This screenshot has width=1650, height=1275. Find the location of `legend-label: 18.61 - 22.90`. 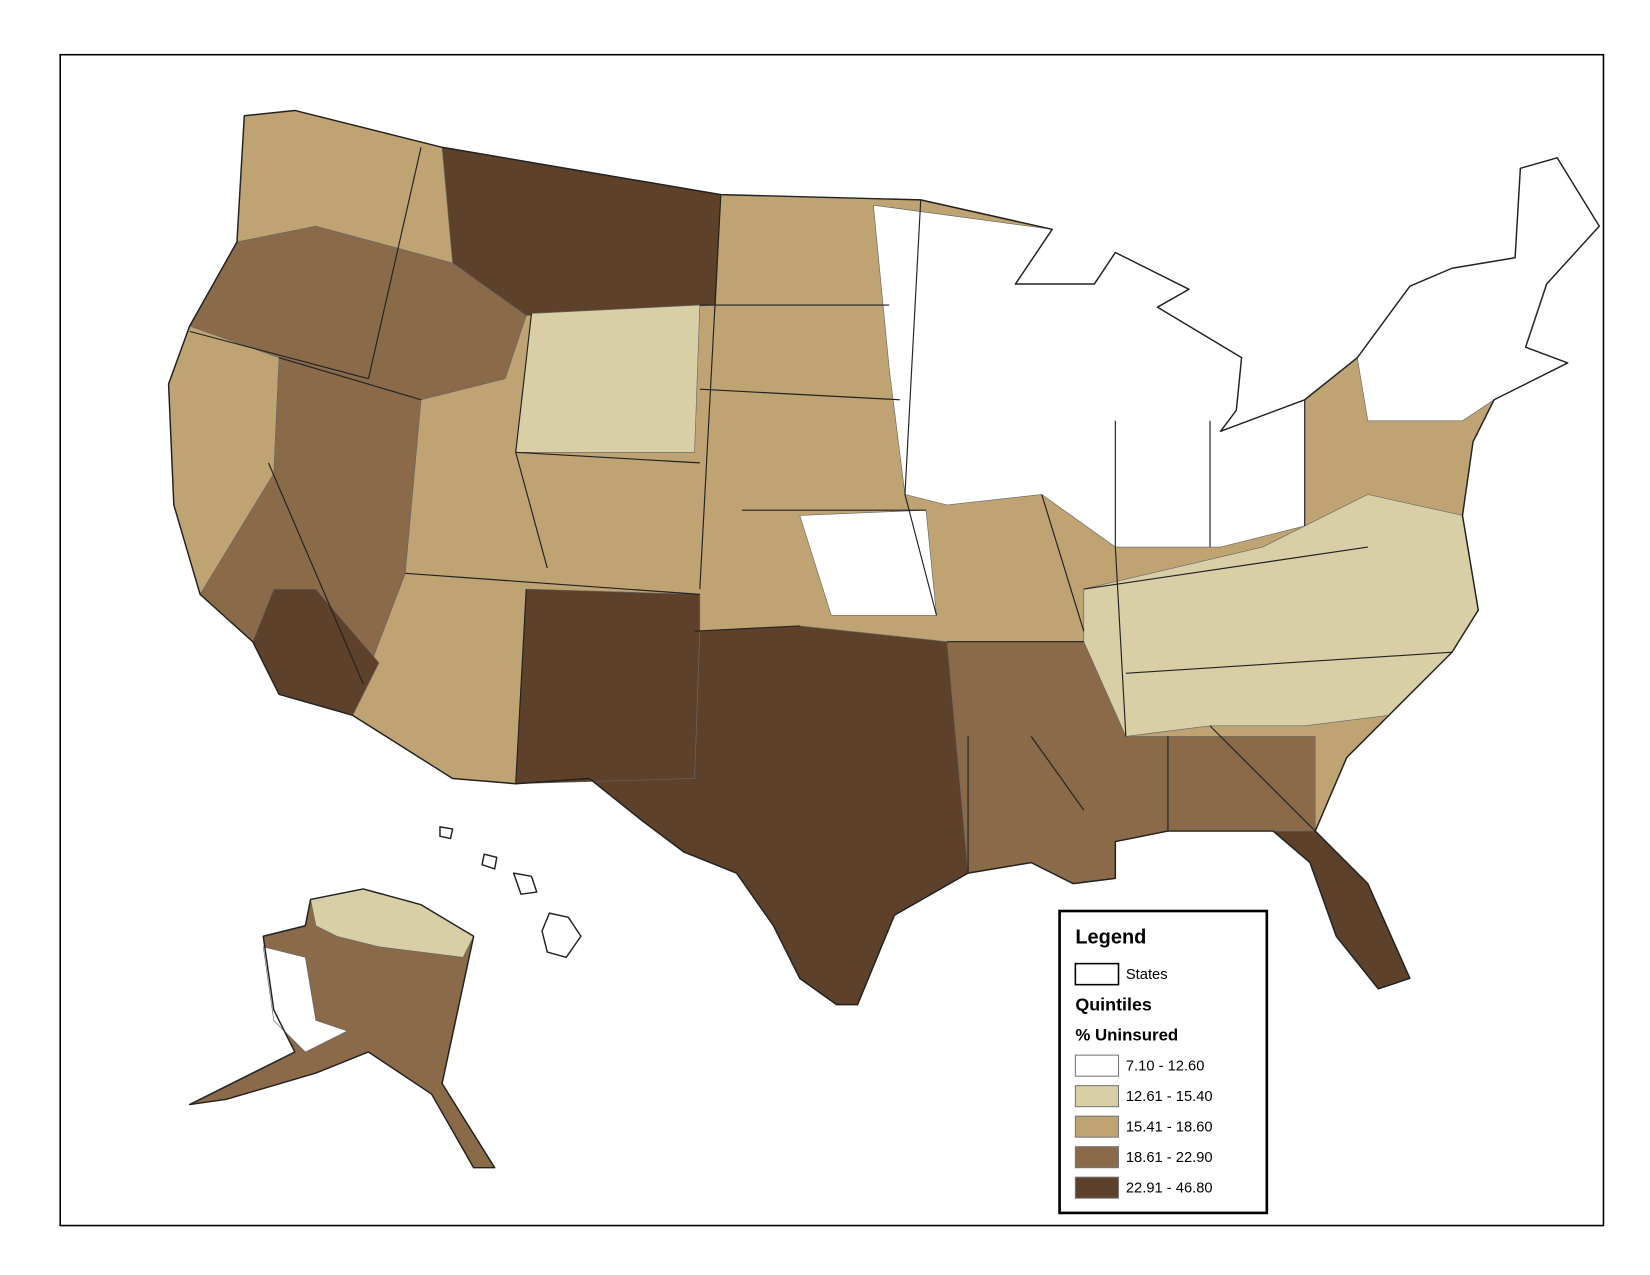

legend-label: 18.61 - 22.90 is located at coordinates (1169, 1158).